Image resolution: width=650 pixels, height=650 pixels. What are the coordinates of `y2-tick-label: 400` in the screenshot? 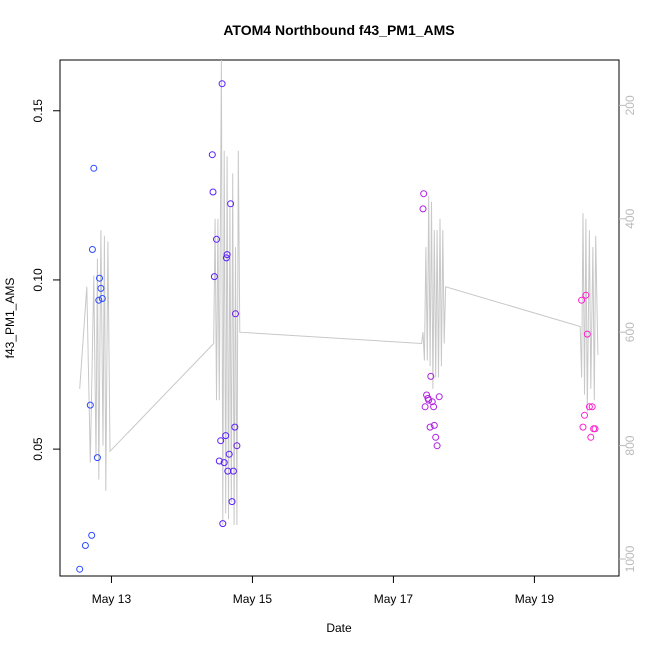 It's located at (630, 218).